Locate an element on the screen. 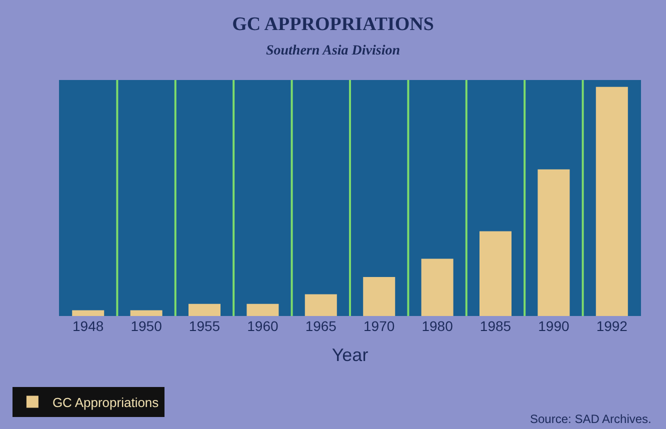 This screenshot has width=666, height=429. x-tick-label: 1992 is located at coordinates (612, 326).